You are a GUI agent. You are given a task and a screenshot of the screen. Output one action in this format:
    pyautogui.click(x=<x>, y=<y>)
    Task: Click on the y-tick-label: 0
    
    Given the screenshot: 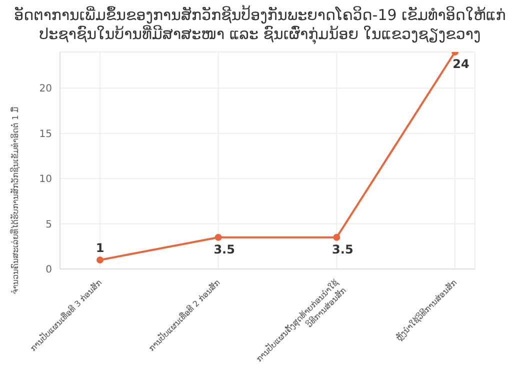 What is the action you would take?
    pyautogui.click(x=49, y=270)
    